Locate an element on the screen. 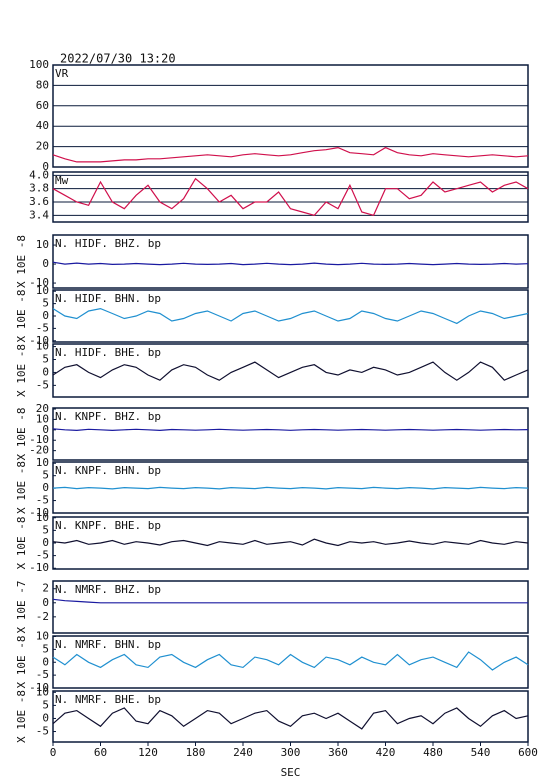 The height and width of the screenshot is (781, 554). x-tick-label: 360 is located at coordinates (338, 752).